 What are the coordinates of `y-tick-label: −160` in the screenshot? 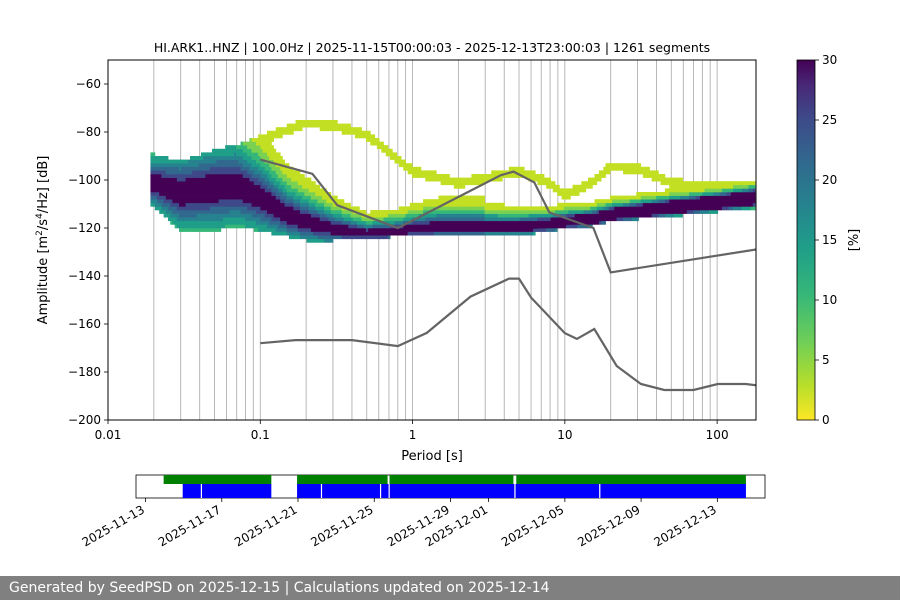 It's located at (84, 324).